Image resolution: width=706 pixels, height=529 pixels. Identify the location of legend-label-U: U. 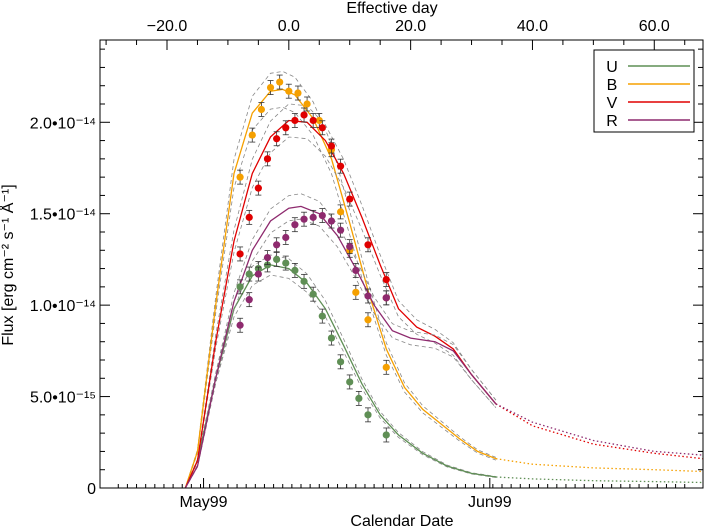
(612, 67).